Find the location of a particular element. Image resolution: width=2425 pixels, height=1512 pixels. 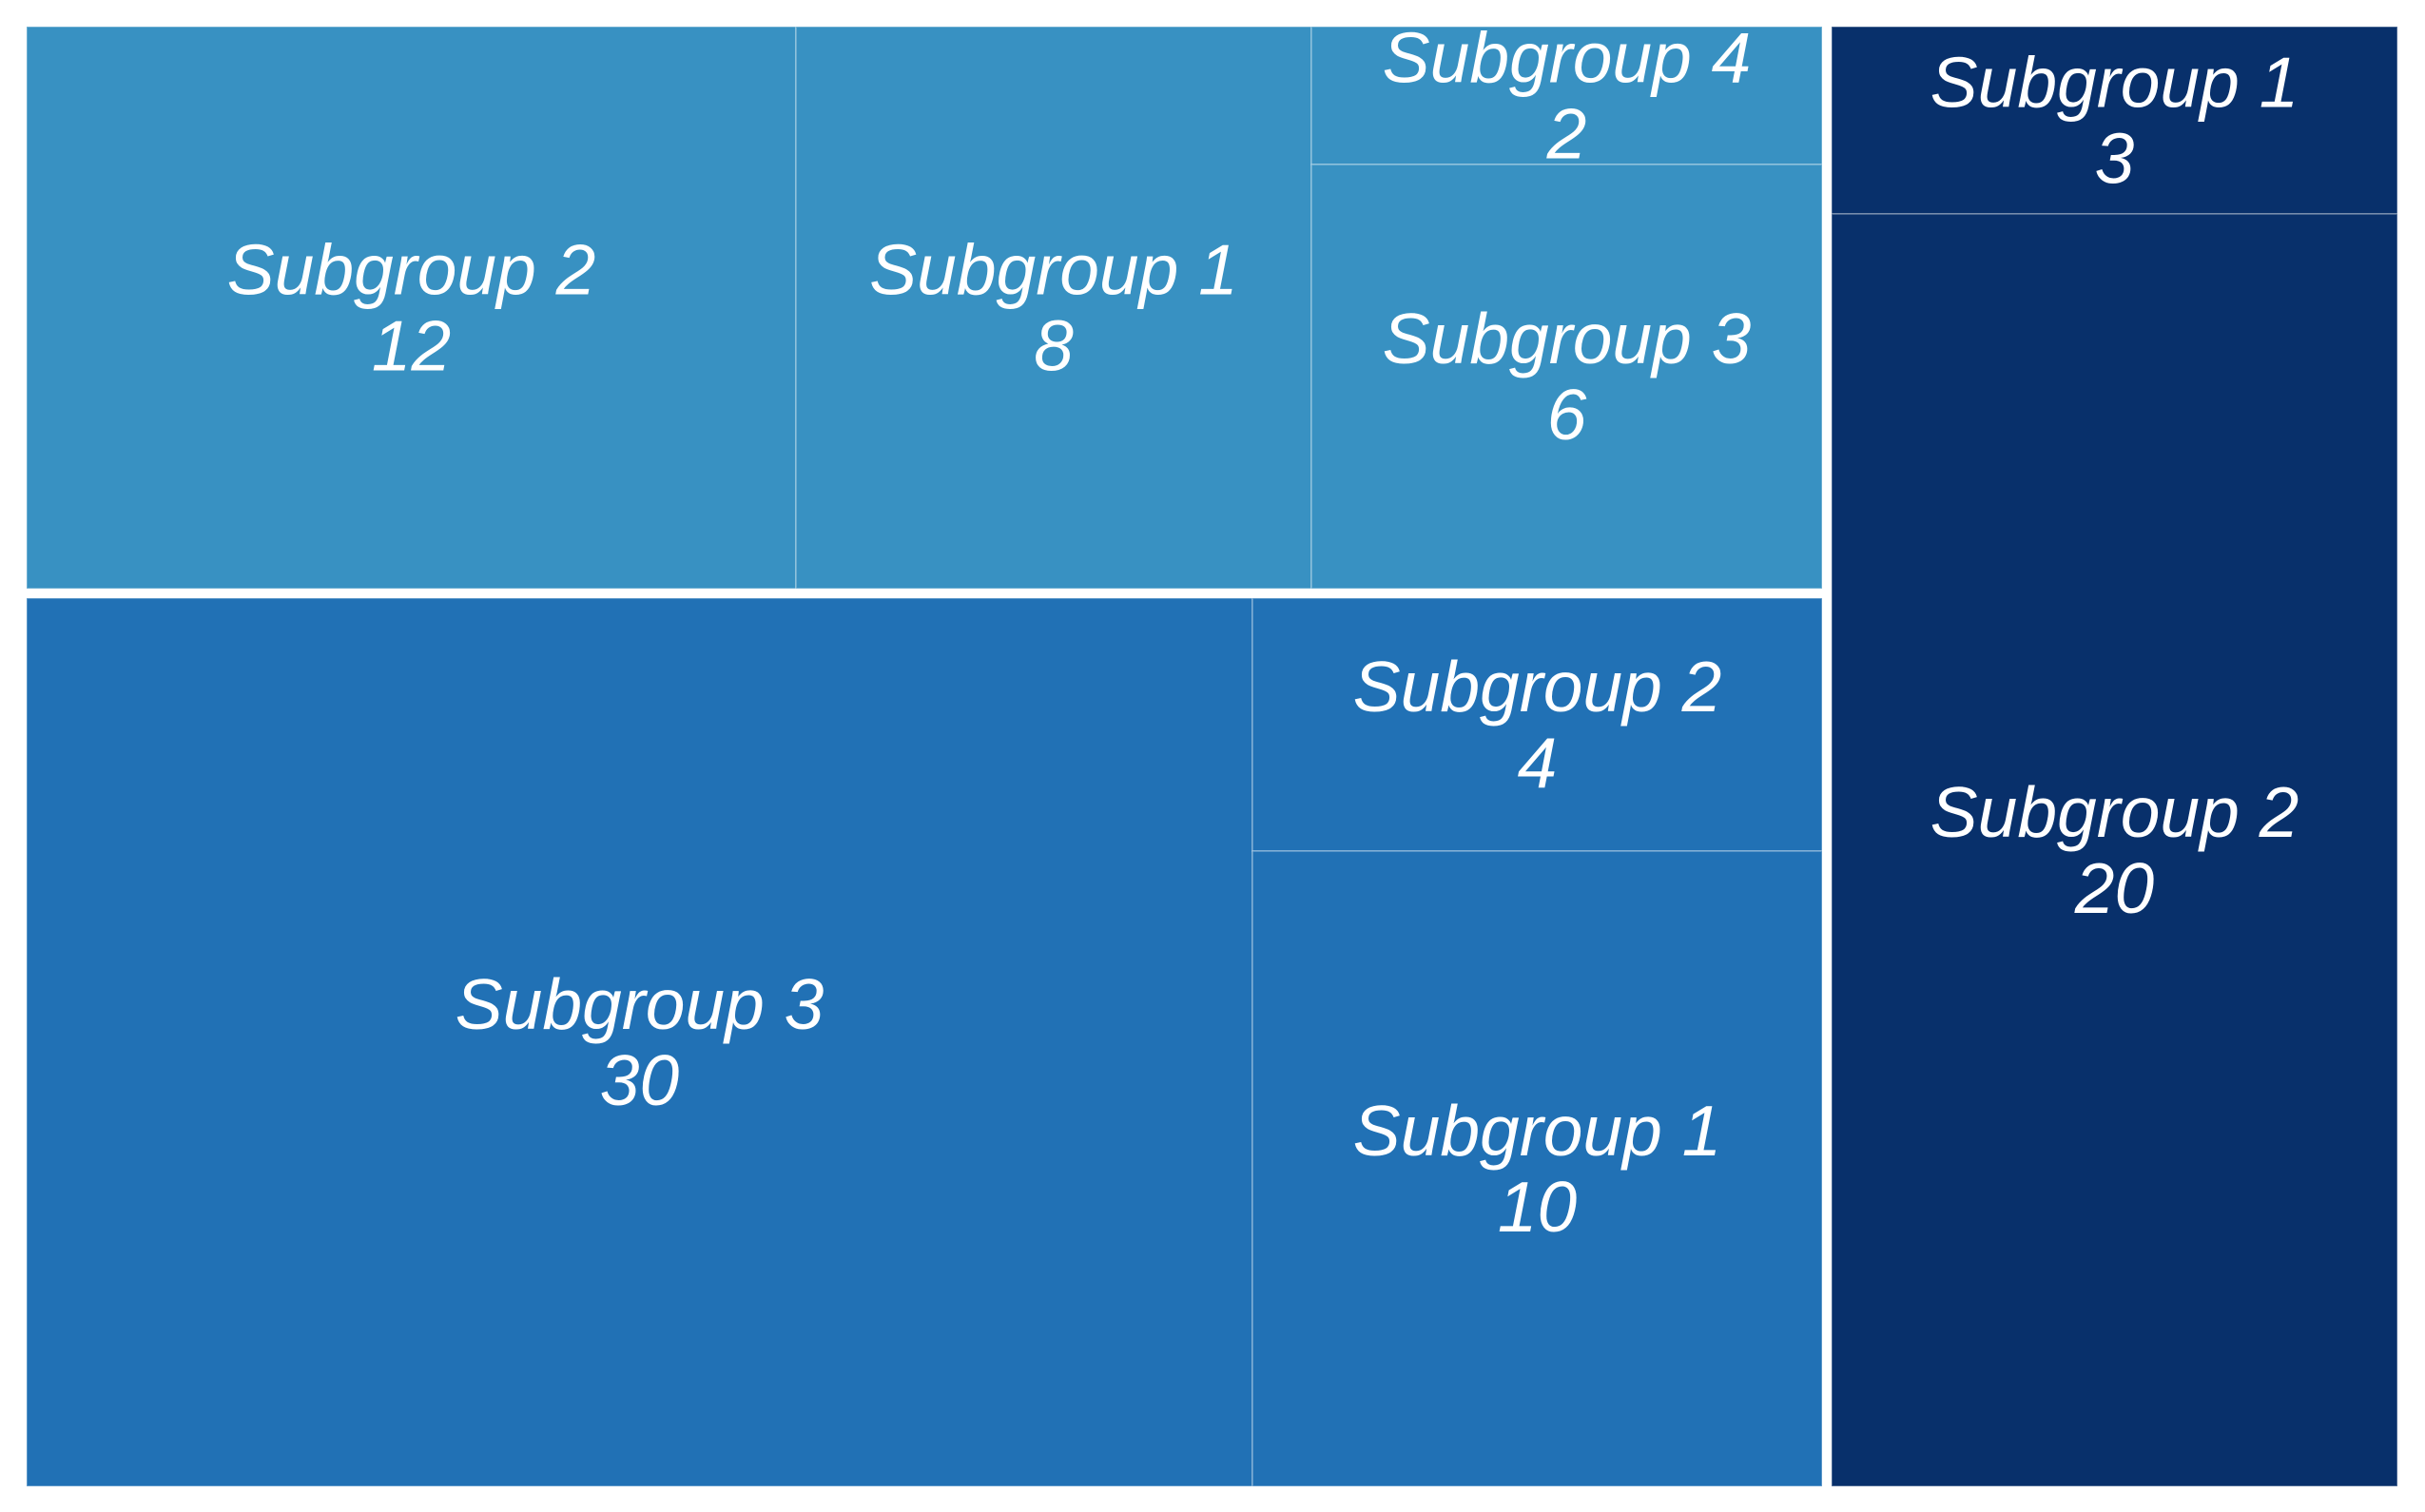

tile-value: 12 is located at coordinates (411, 346).